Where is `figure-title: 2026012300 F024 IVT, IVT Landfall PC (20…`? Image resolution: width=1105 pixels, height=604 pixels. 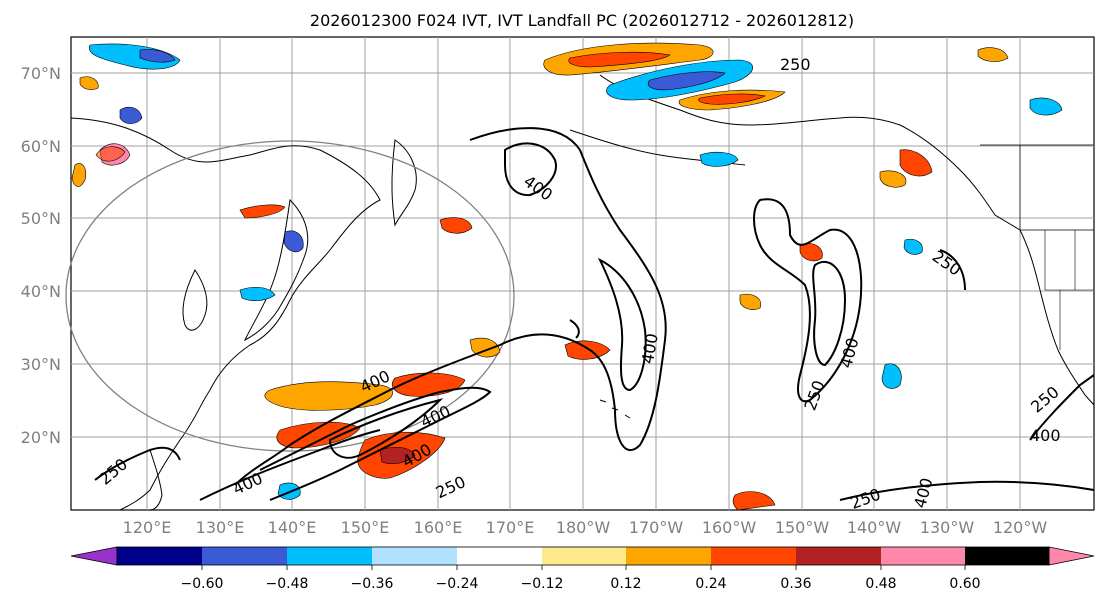 figure-title: 2026012300 F024 IVT, IVT Landfall PC (20… is located at coordinates (582, 20).